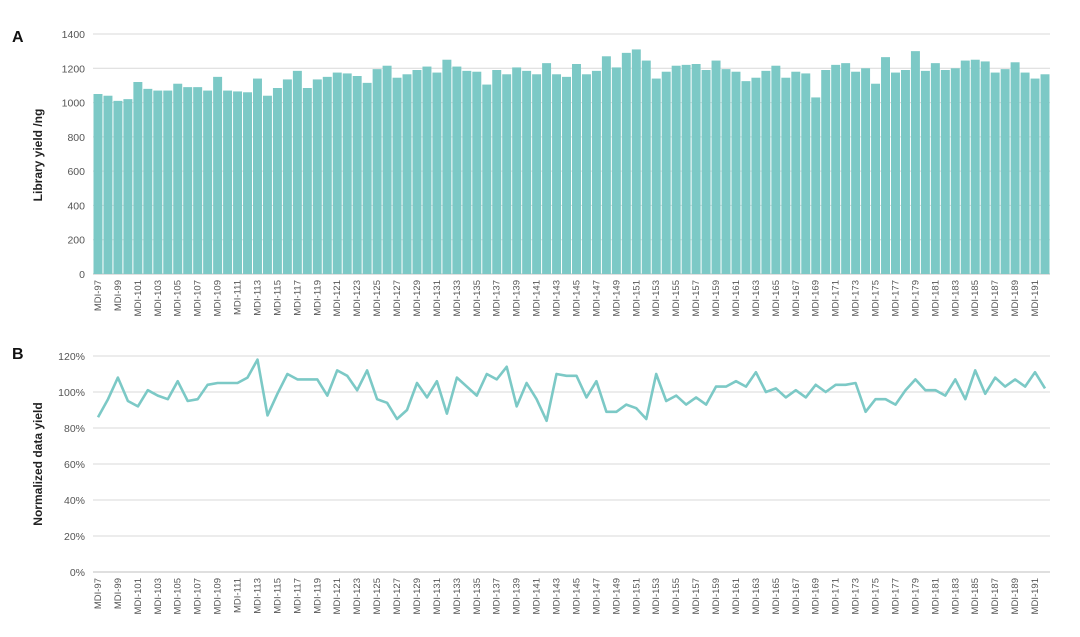  I want to click on x-tick-label-b: MDI-141, so click(537, 596).